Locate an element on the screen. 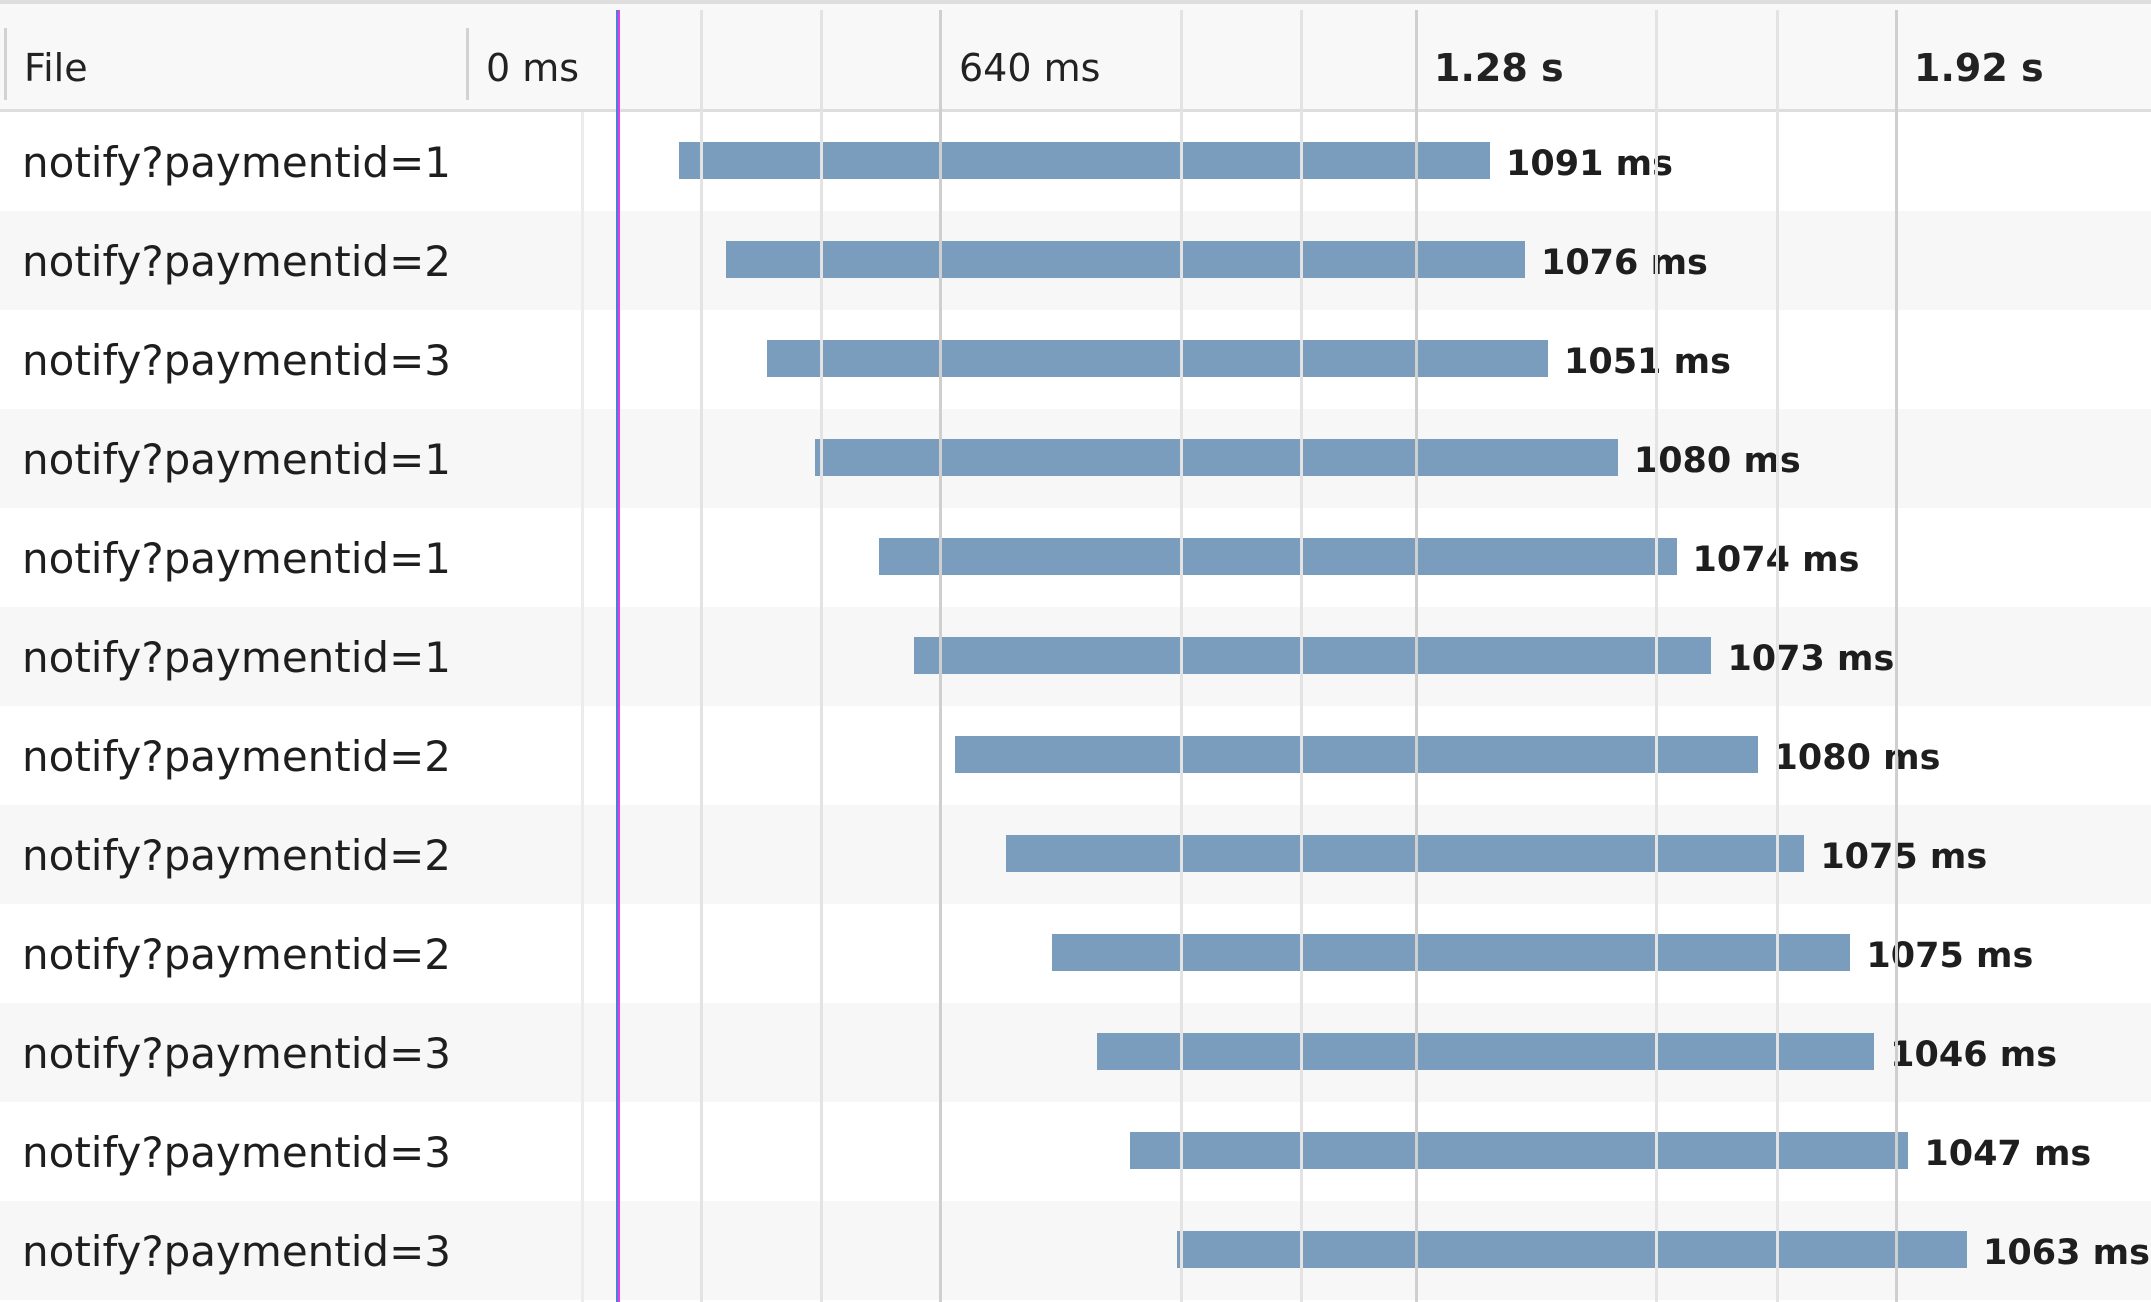 The height and width of the screenshot is (1302, 2151). request-row: notify?paymentid=1 1080 ms is located at coordinates (1075, 458).